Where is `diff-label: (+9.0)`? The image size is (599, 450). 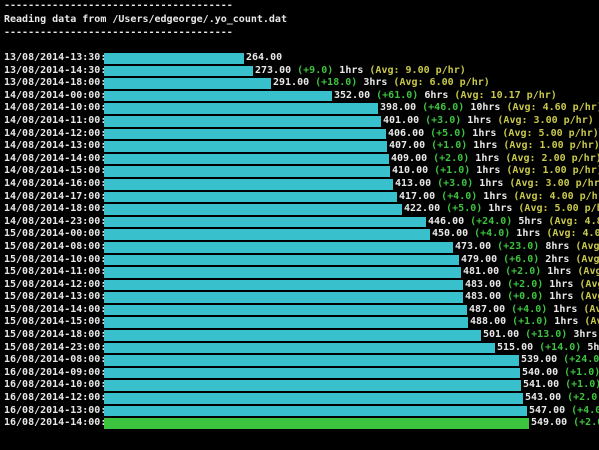
diff-label: (+9.0) is located at coordinates (312, 70).